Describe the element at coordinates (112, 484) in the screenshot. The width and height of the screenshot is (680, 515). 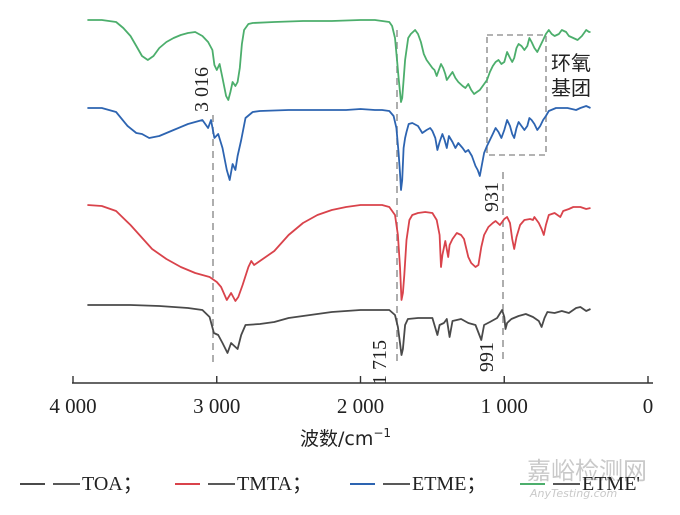
I see `legend-label: TOA；` at that location.